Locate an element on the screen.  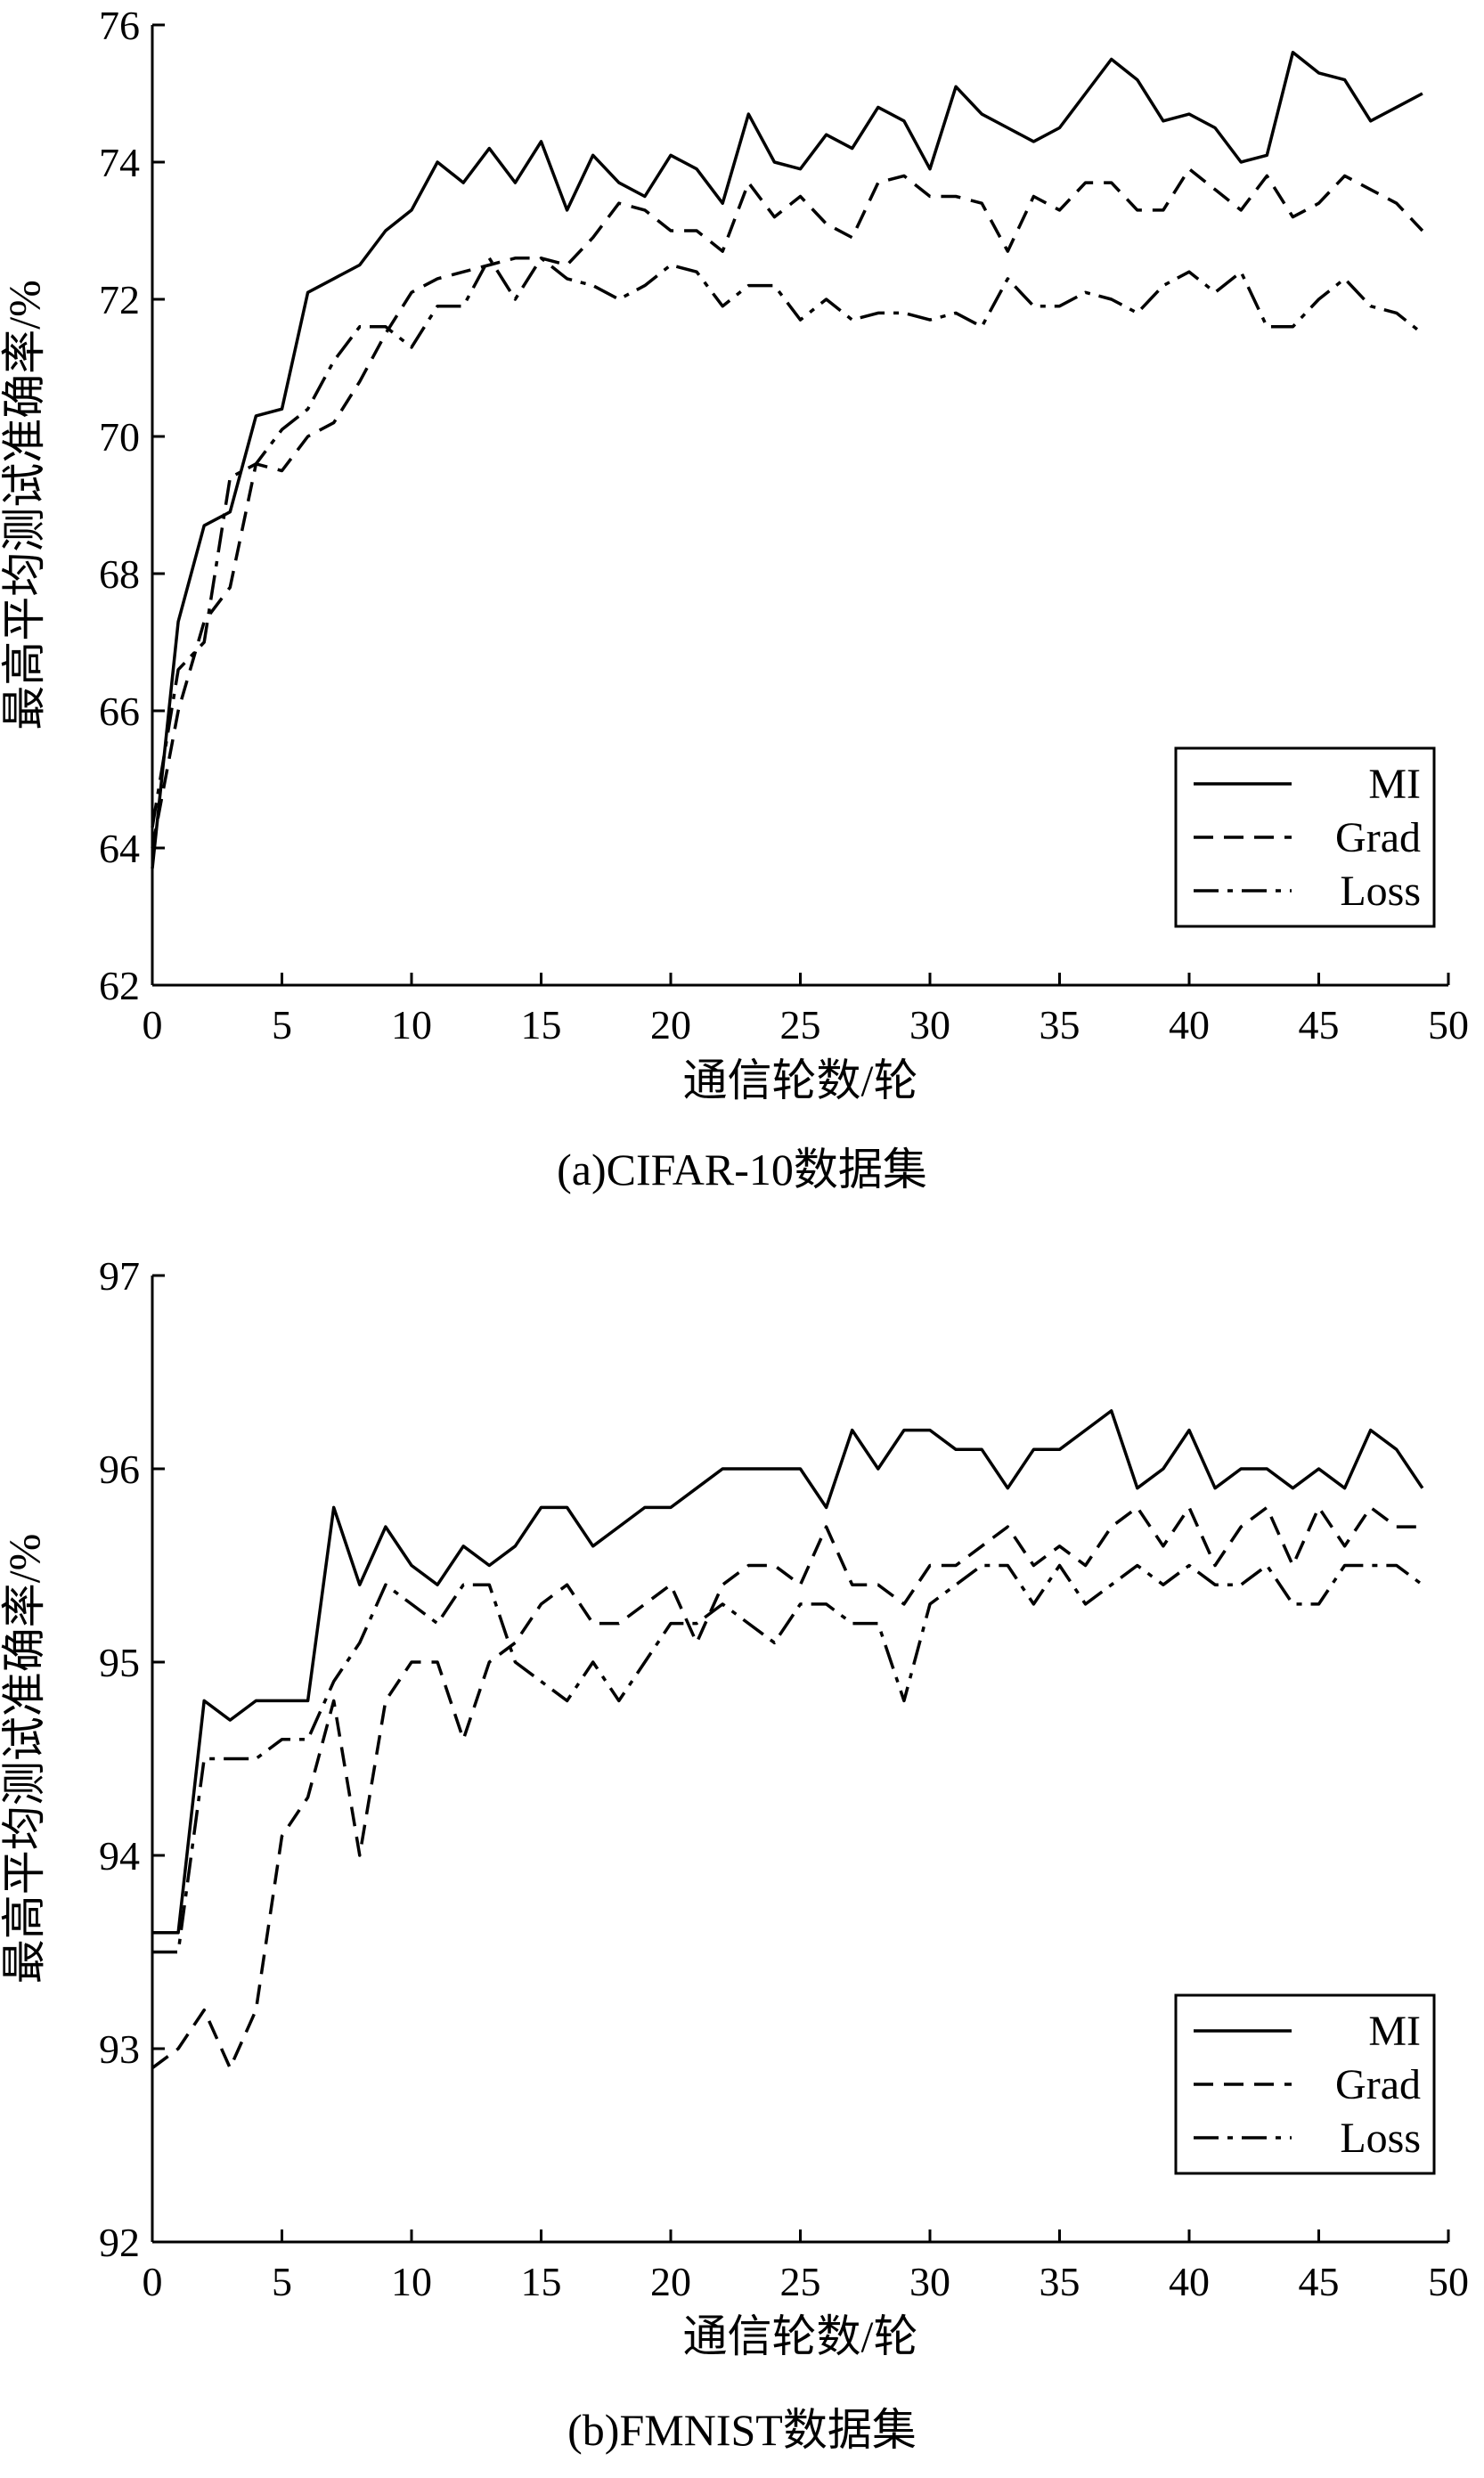
y-tick-label: 68 is located at coordinates (119, 574).